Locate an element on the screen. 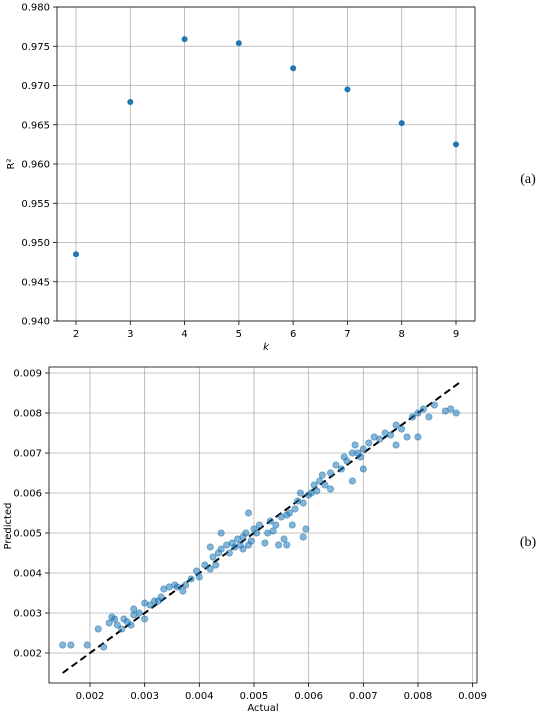  y-tick-label: 0.002 is located at coordinates (27, 654).